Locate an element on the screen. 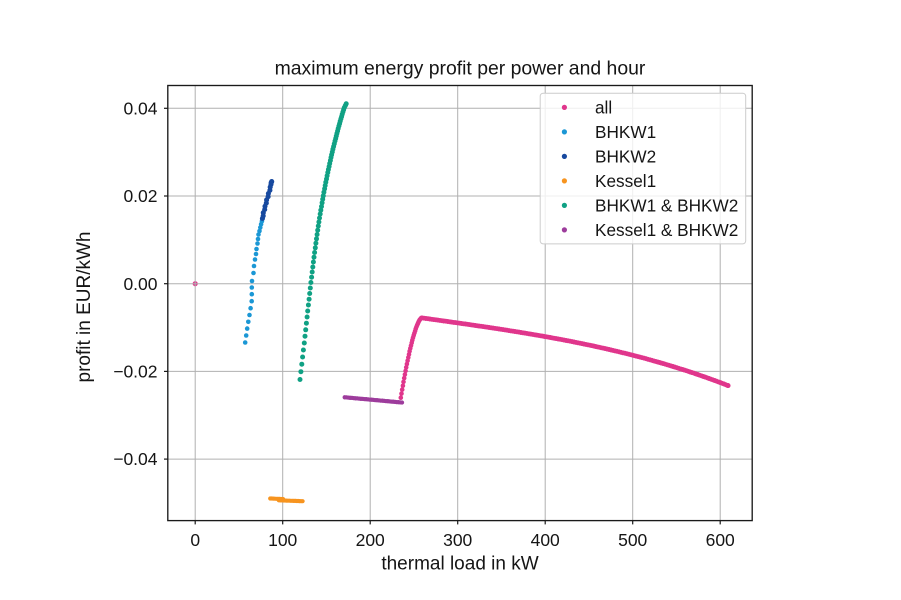 The height and width of the screenshot is (600, 901). svg-text: 0.02 is located at coordinates (140, 196).